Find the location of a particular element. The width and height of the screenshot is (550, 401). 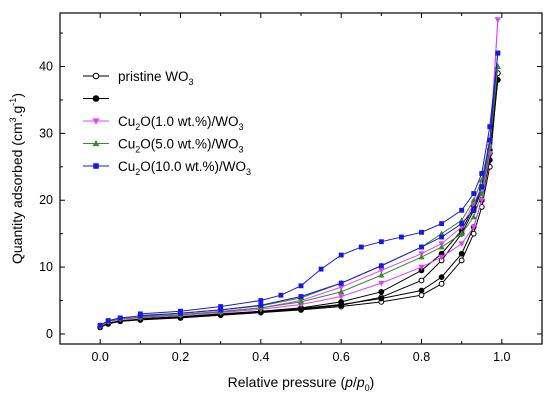

x-tick-label: 0.8 is located at coordinates (421, 357).